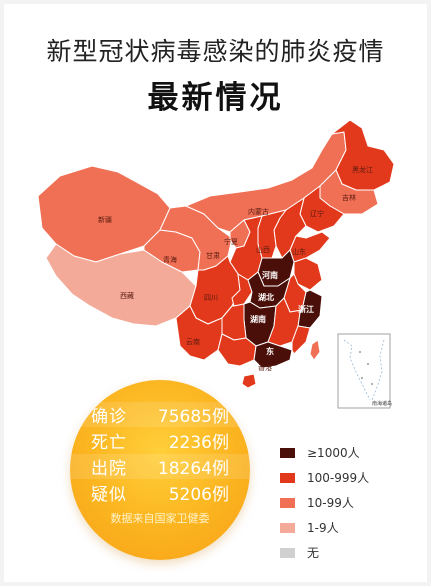 The width and height of the screenshot is (431, 586). What do you see at coordinates (198, 443) in the screenshot?
I see `stat-deaths-value: 2236例` at bounding box center [198, 443].